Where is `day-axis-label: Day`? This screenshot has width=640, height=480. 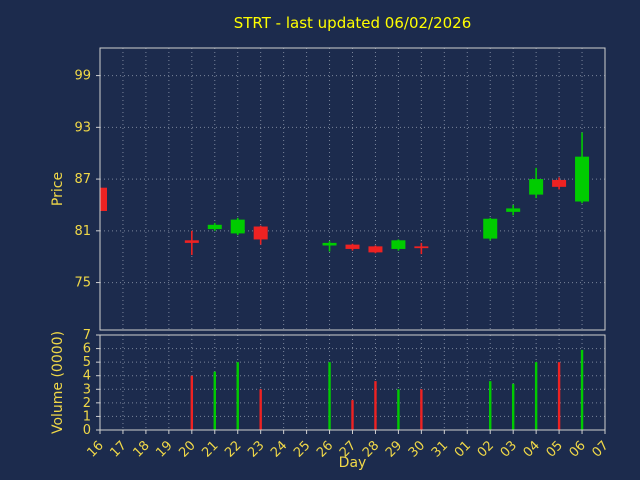 day-axis-label: Day is located at coordinates (353, 463).